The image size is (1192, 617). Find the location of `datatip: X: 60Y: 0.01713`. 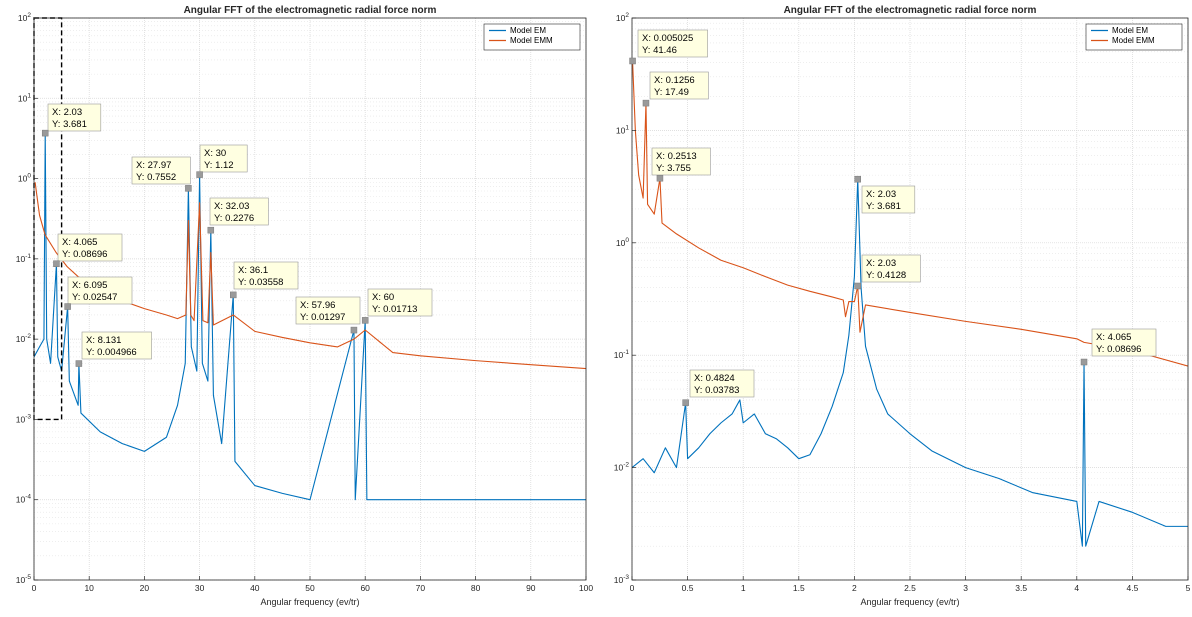

datatip: X: 60Y: 0.01713 is located at coordinates (397, 306).